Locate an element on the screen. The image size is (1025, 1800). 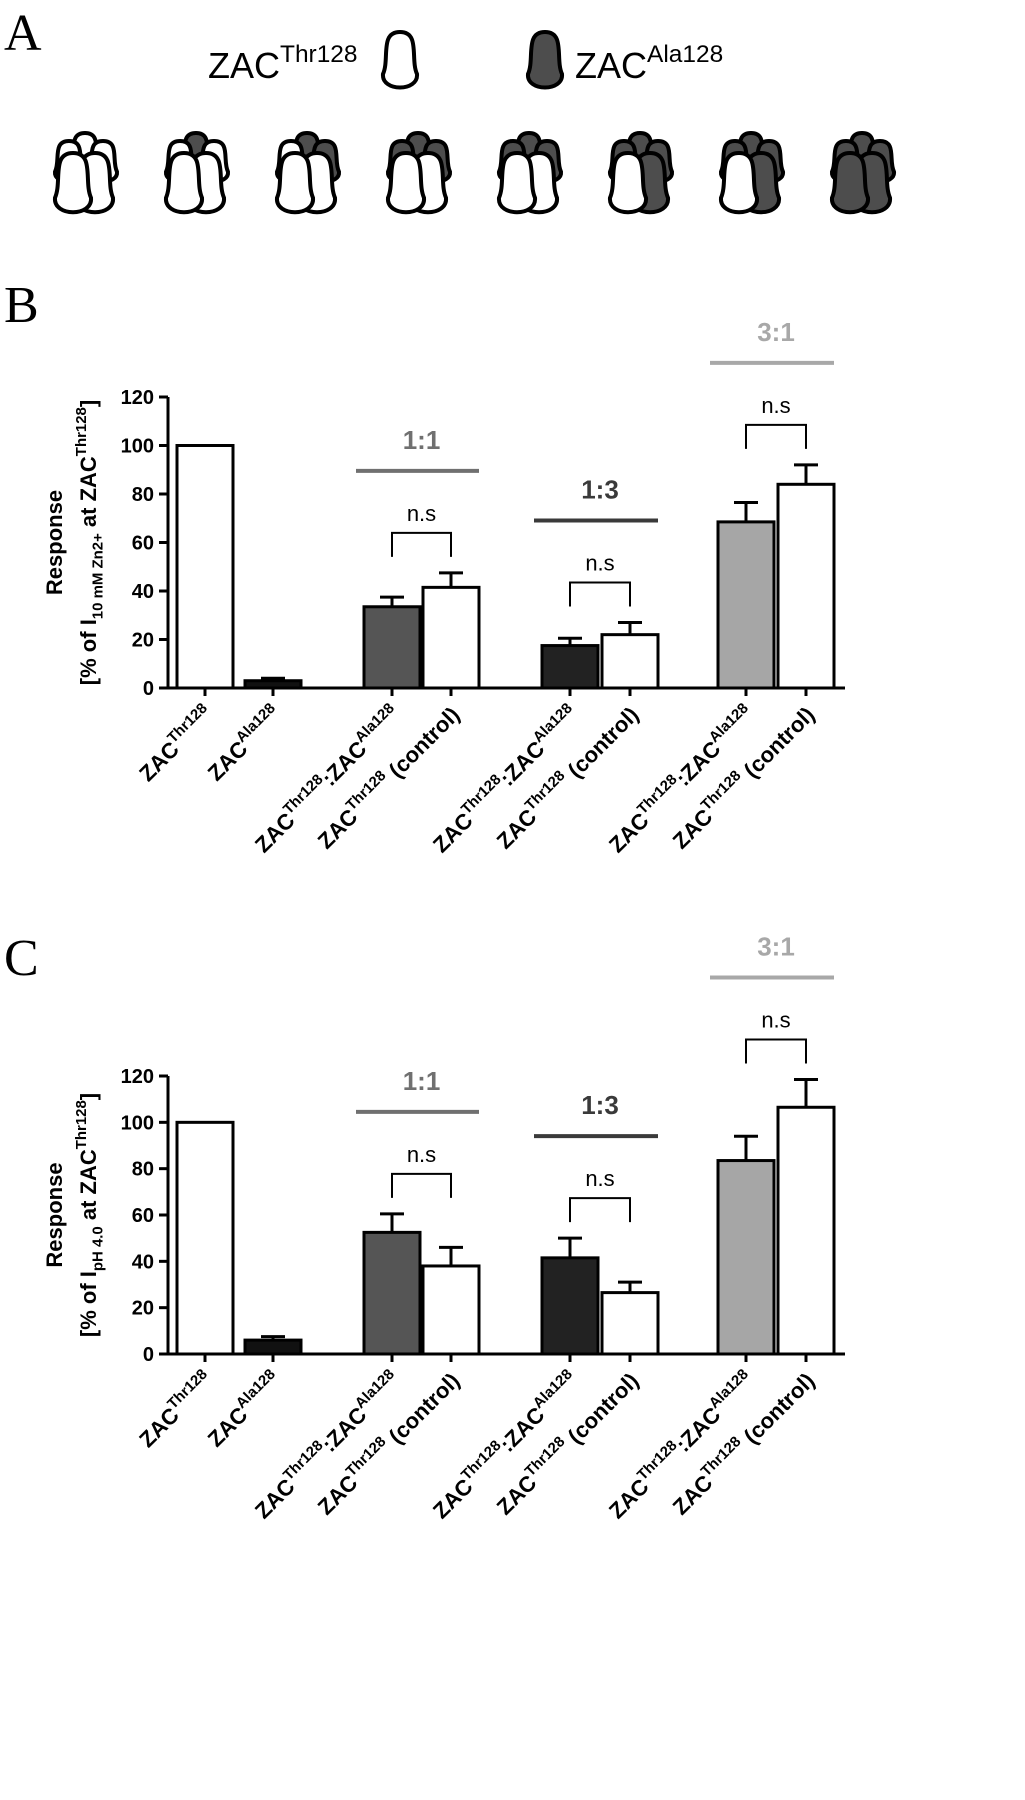
text-part: at ZAC is located at coordinates (88, 1187).